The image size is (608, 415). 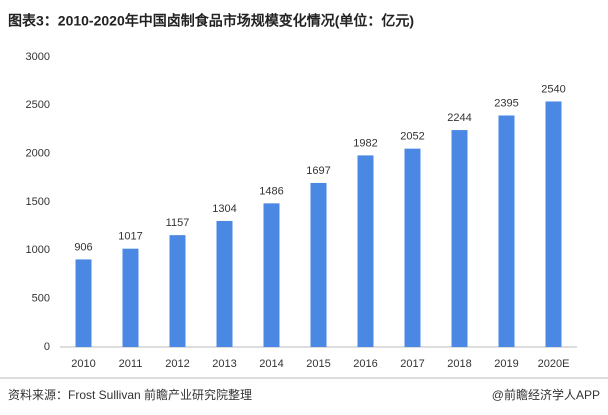 What do you see at coordinates (553, 89) in the screenshot?
I see `value-label: 2540` at bounding box center [553, 89].